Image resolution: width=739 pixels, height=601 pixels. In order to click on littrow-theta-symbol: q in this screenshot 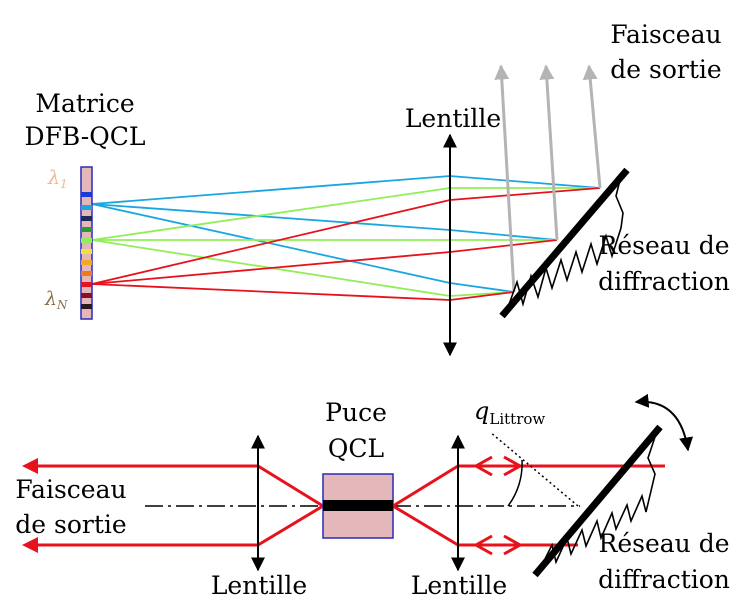, I will do `click(481, 411)`.